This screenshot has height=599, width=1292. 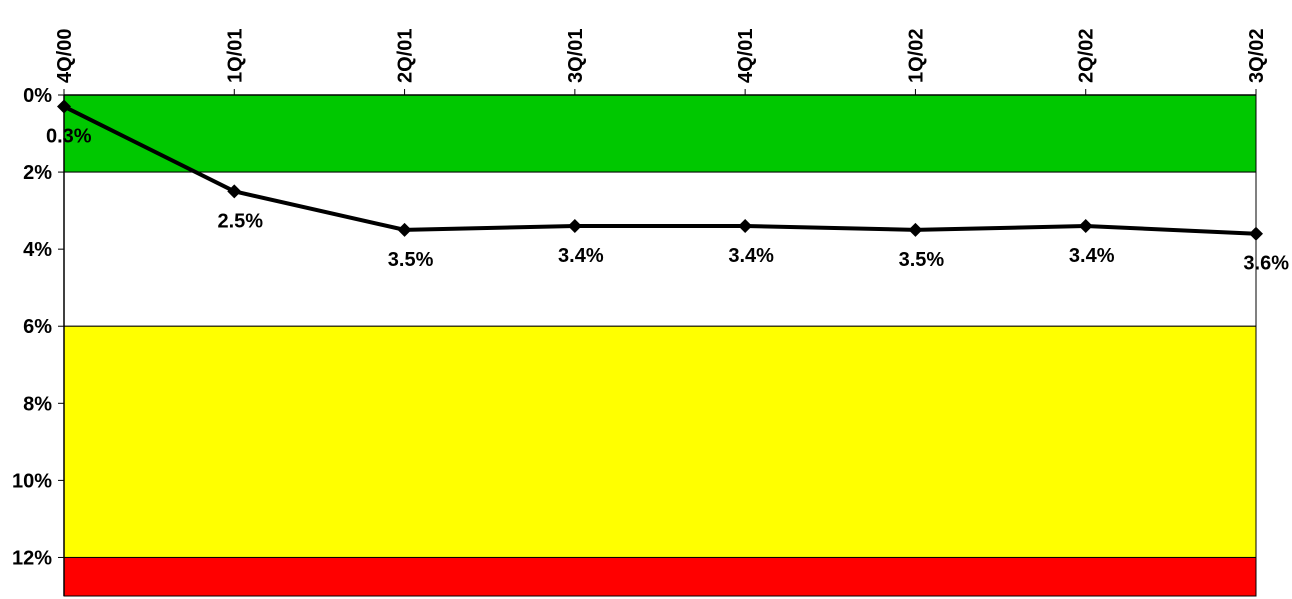 I want to click on y-tick-label: 4%, so click(x=37, y=250).